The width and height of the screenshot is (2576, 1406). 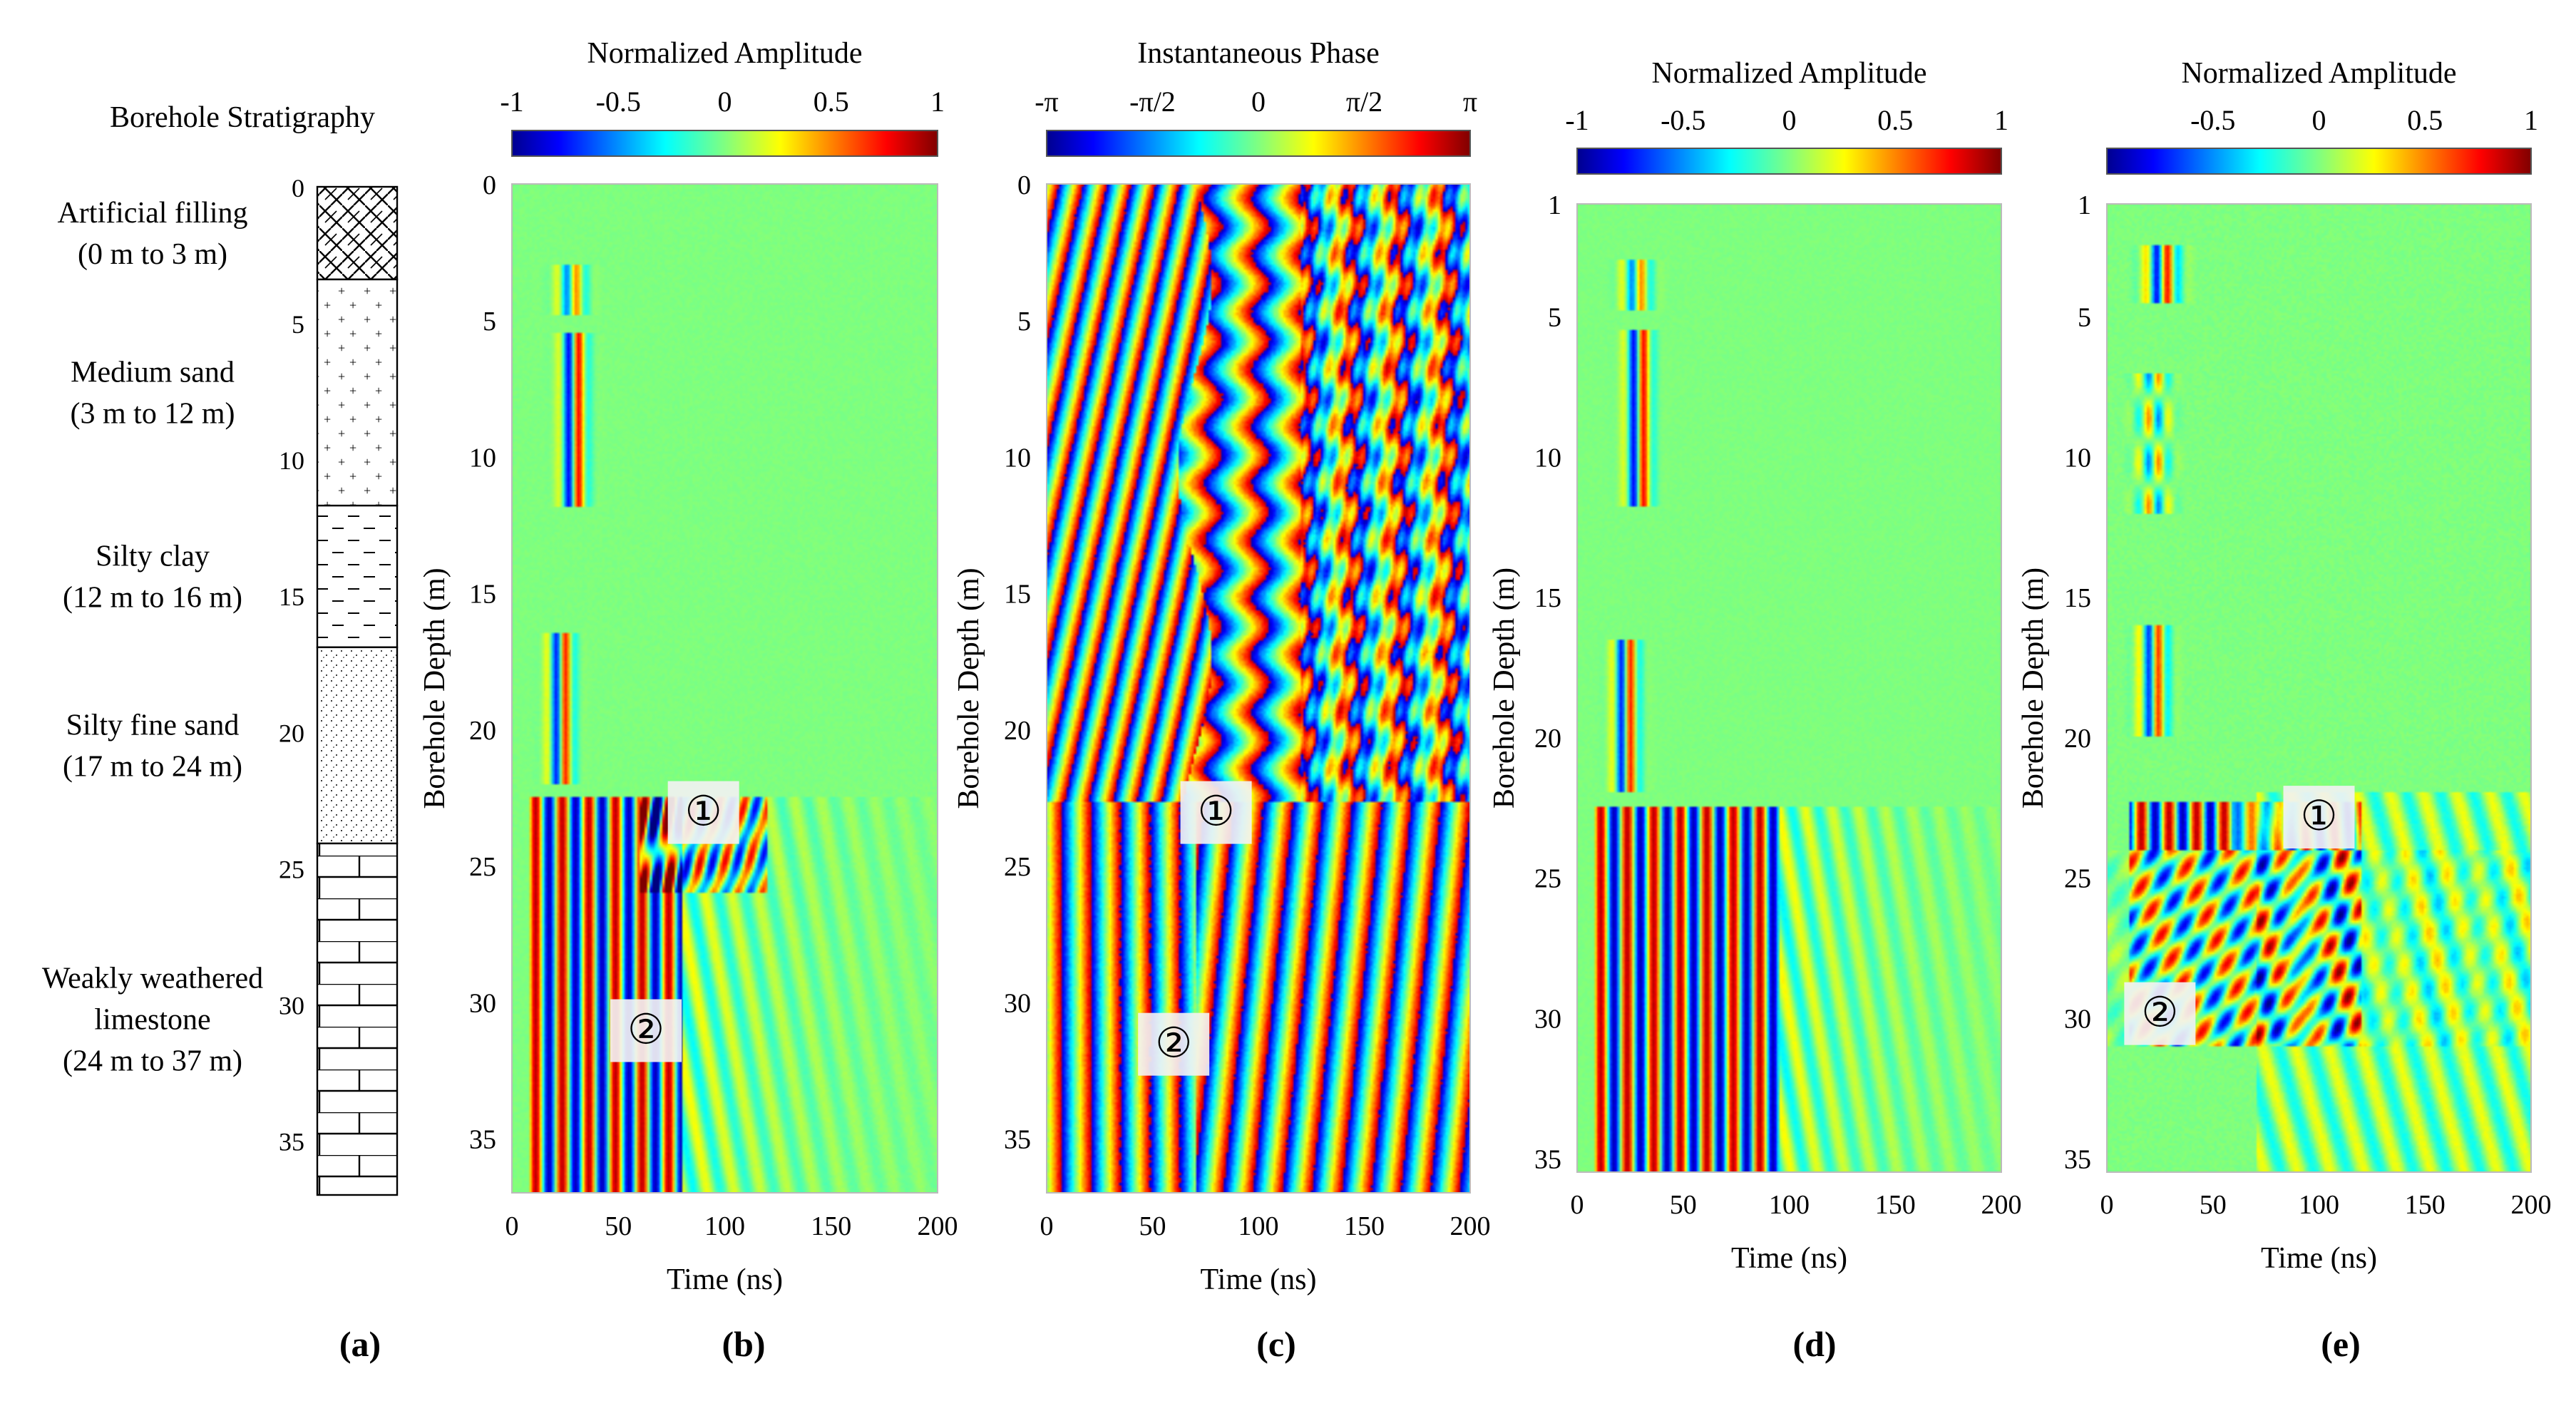 What do you see at coordinates (1152, 102) in the screenshot?
I see `colorbar-tick: -π/2` at bounding box center [1152, 102].